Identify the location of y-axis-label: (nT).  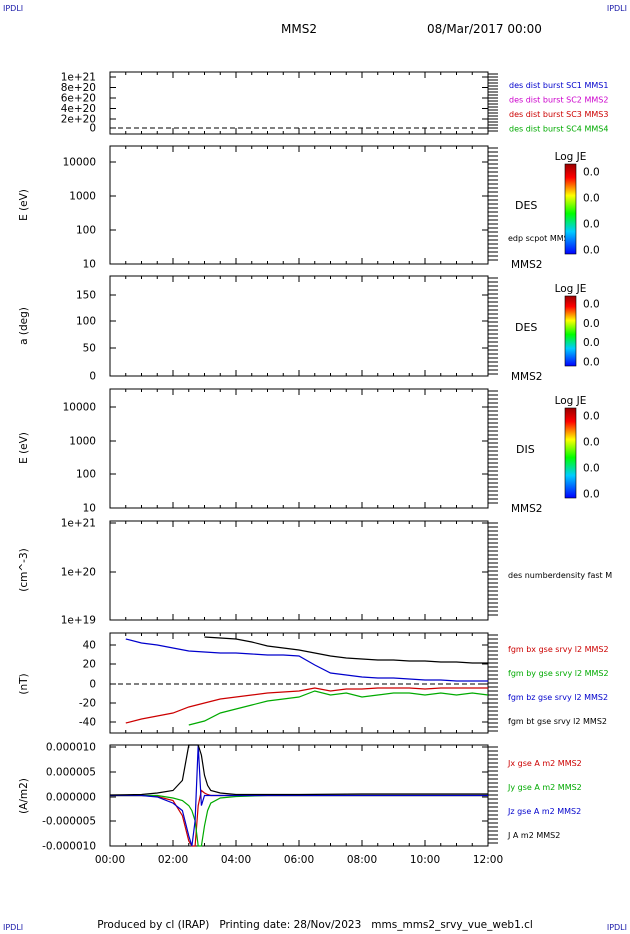
(24, 683).